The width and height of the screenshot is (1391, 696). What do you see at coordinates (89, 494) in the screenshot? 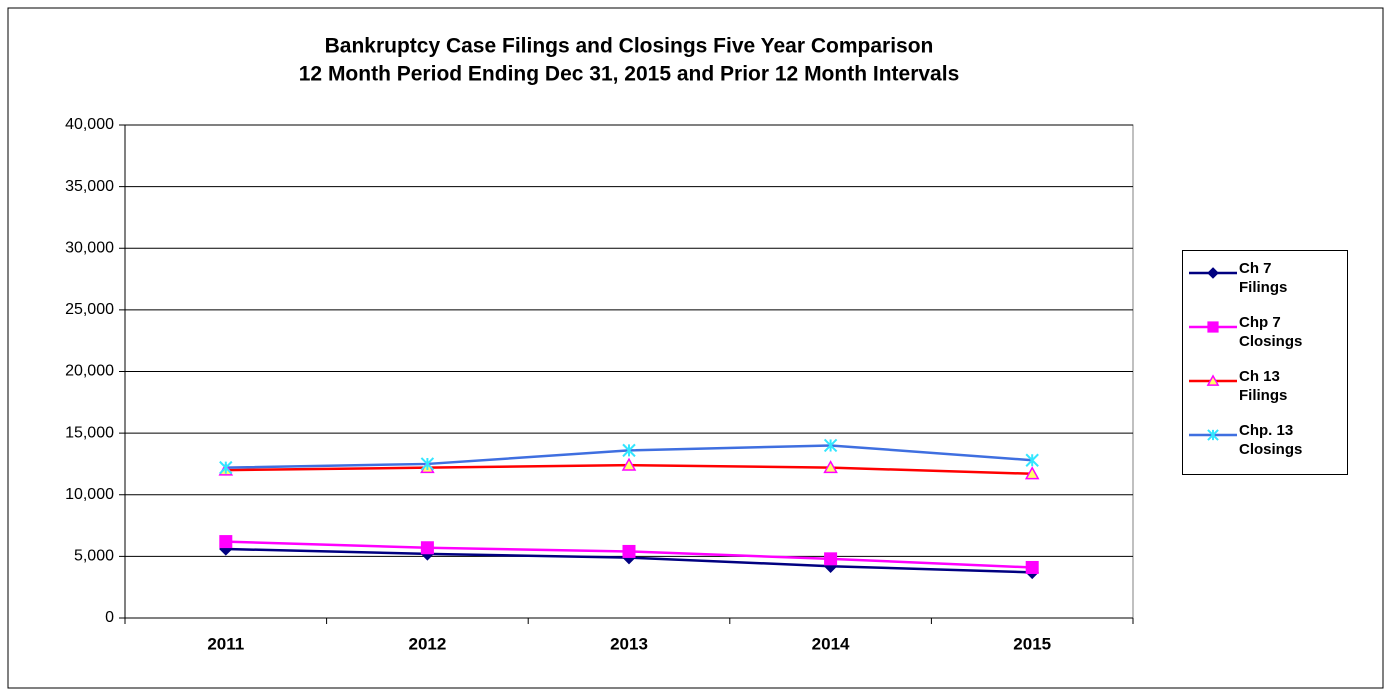
I see `y-tick-label: 10,000` at bounding box center [89, 494].